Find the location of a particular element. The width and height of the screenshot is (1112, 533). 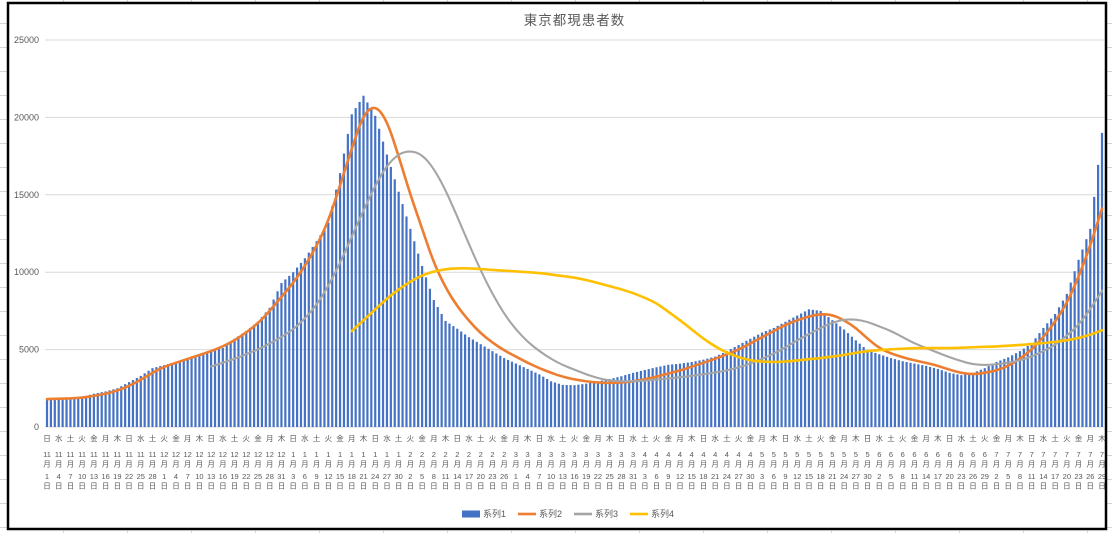

x-tick-label: 金 4月 9日 is located at coordinates (669, 462).